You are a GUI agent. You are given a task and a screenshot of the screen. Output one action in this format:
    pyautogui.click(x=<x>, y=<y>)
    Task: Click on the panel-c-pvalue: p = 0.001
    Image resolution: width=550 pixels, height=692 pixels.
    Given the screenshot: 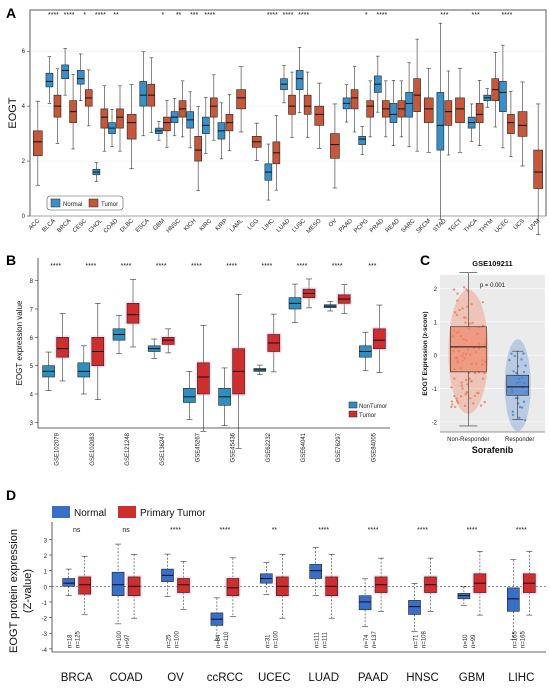 What is the action you would take?
    pyautogui.click(x=493, y=286)
    